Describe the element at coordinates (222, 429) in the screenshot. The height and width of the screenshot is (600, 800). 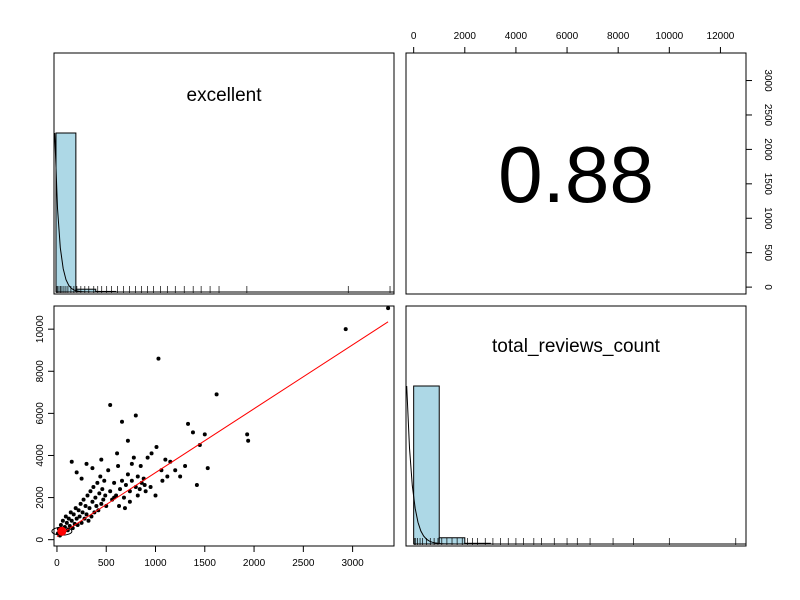
I see `regression-line` at that location.